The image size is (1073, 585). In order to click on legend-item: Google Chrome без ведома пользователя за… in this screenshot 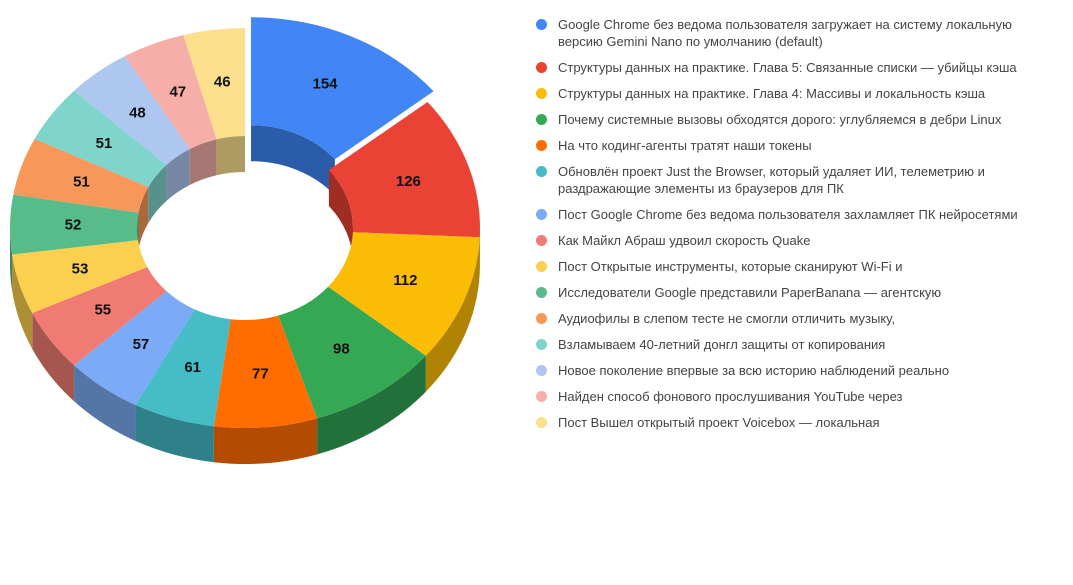, I will do `click(804, 33)`.